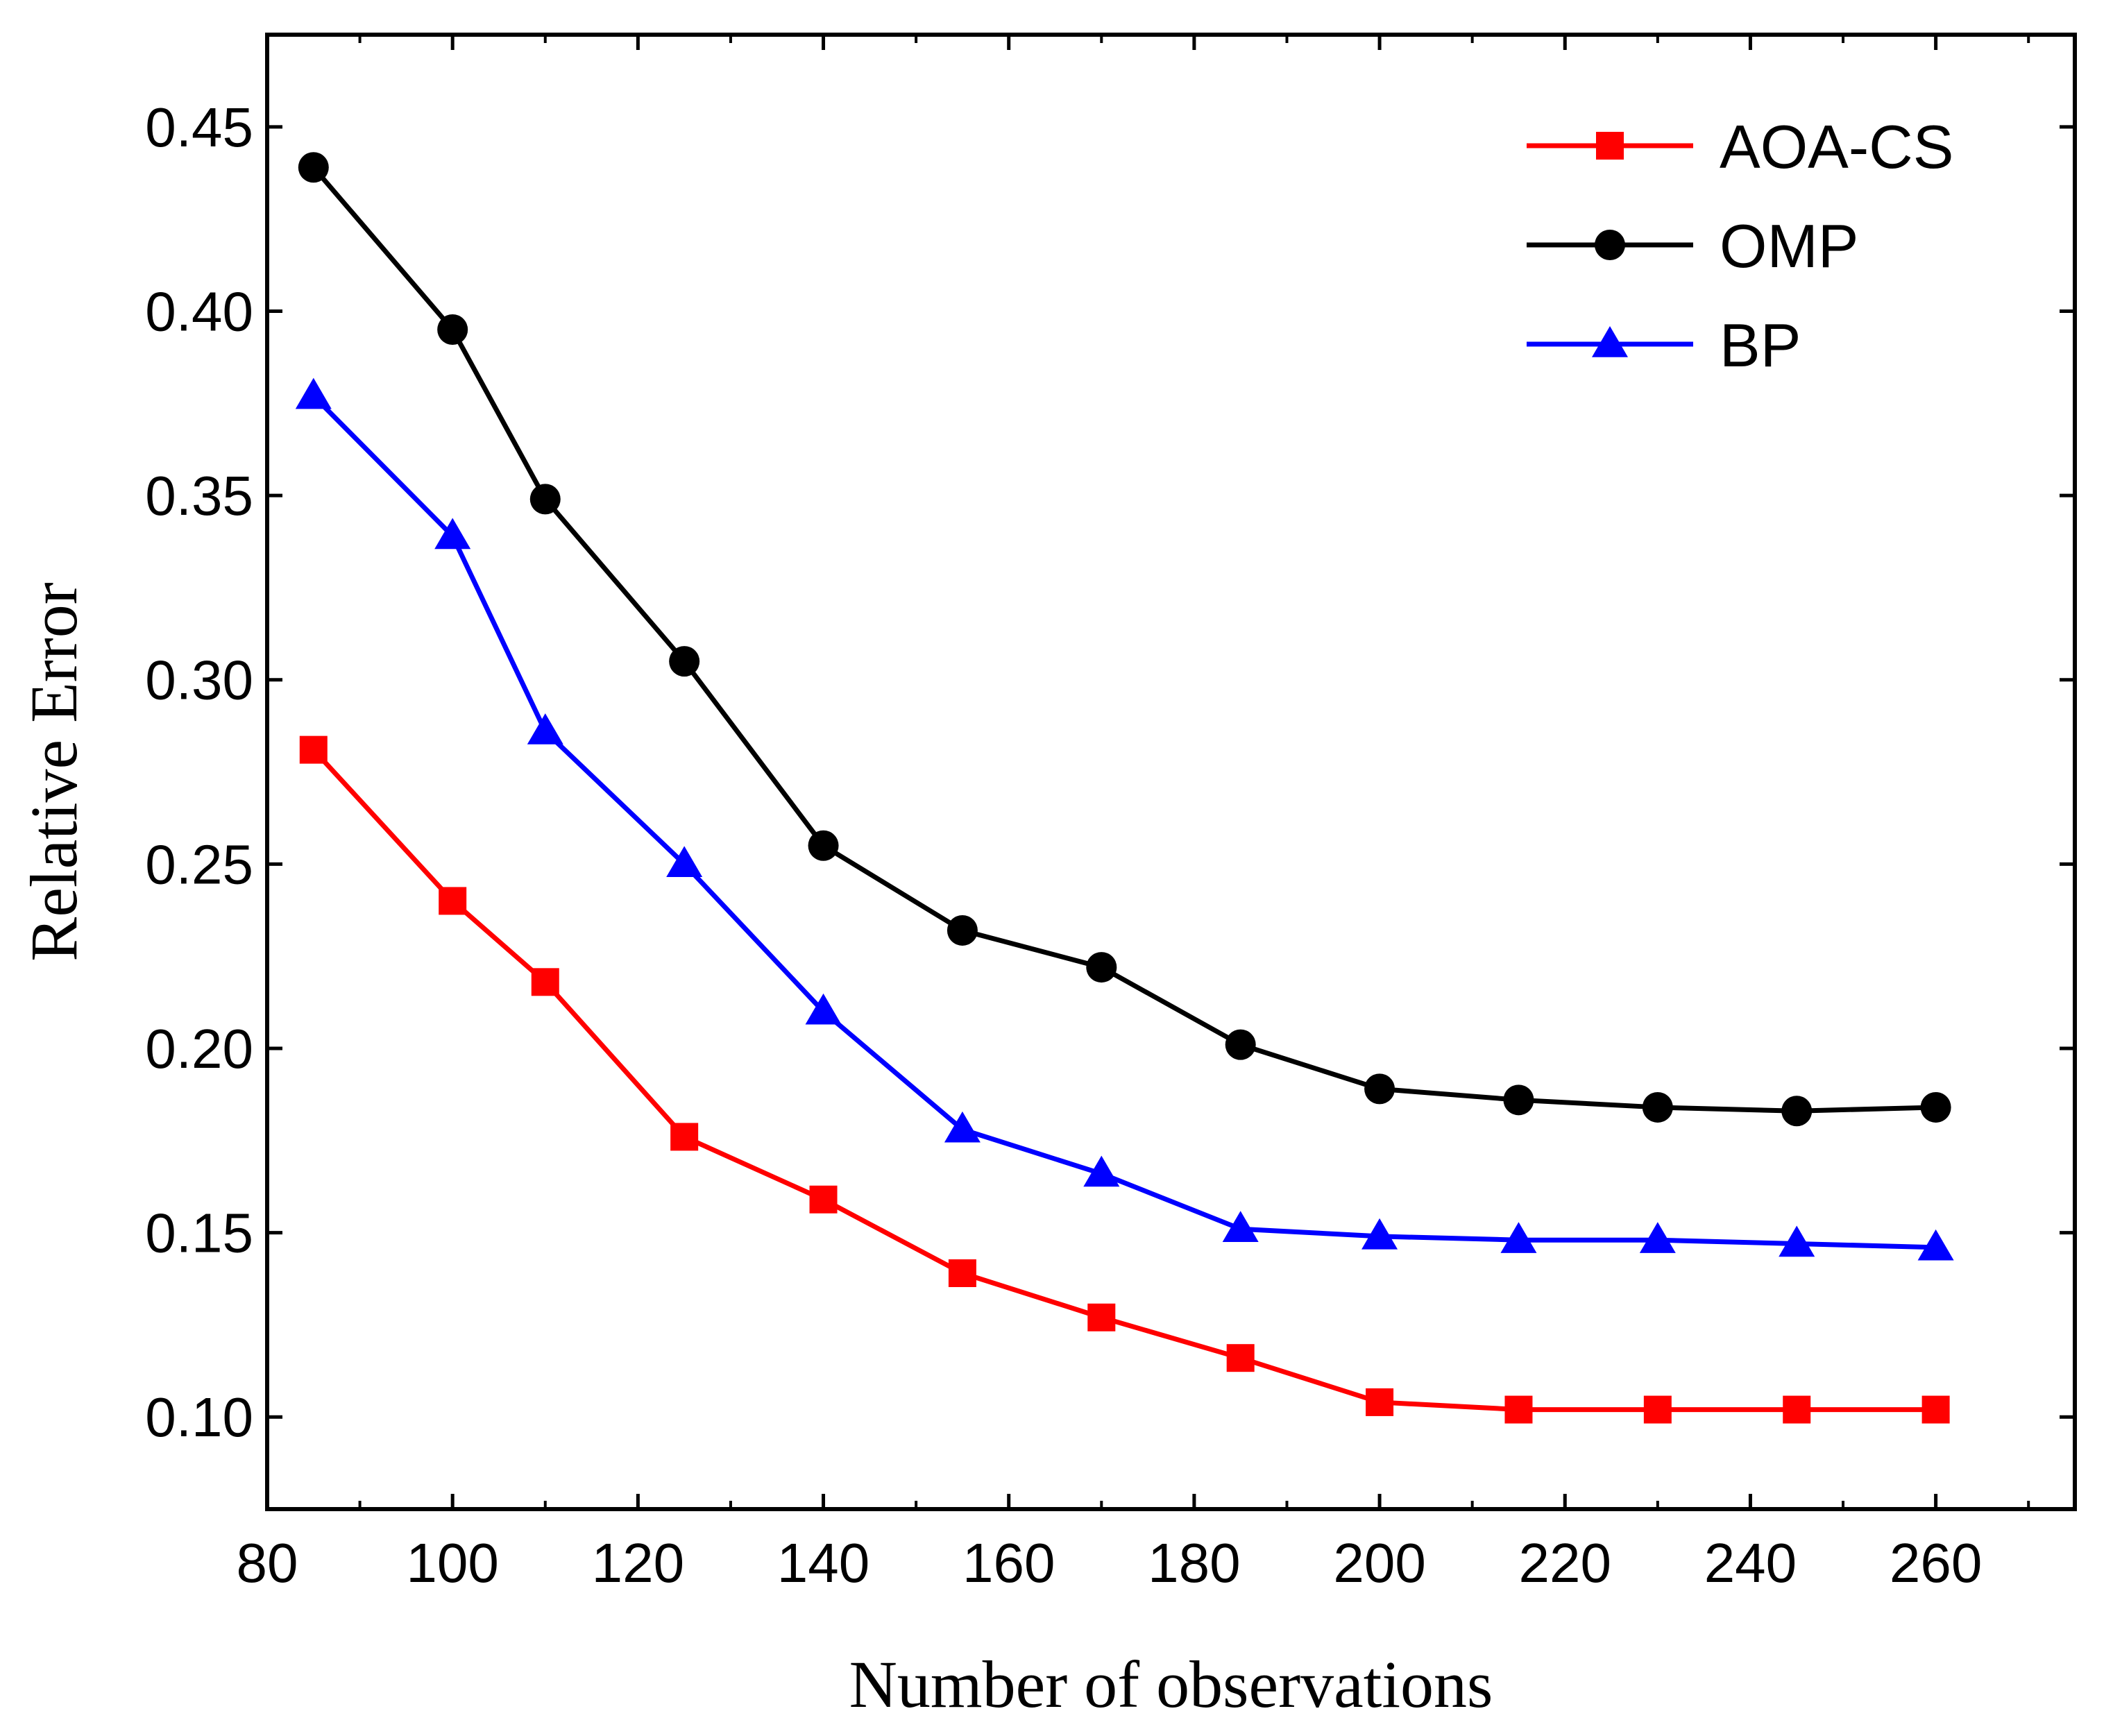 This screenshot has height=1736, width=2113. Describe the element at coordinates (1936, 1563) in the screenshot. I see `x-tick-label: 260` at that location.